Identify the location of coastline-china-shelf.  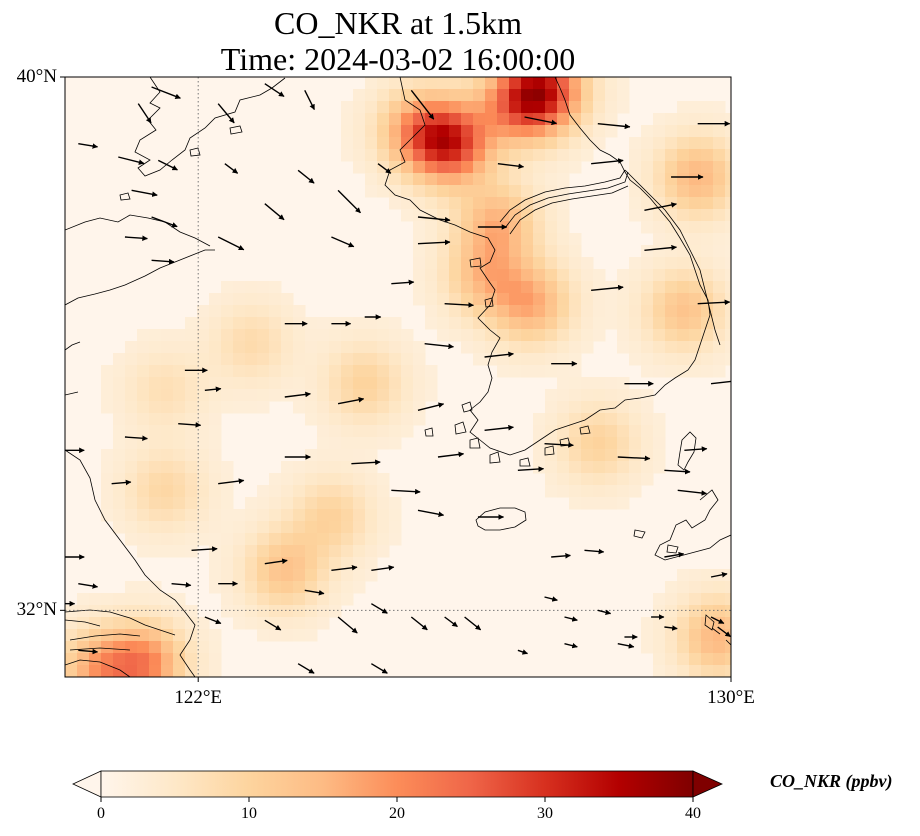
(98, 668).